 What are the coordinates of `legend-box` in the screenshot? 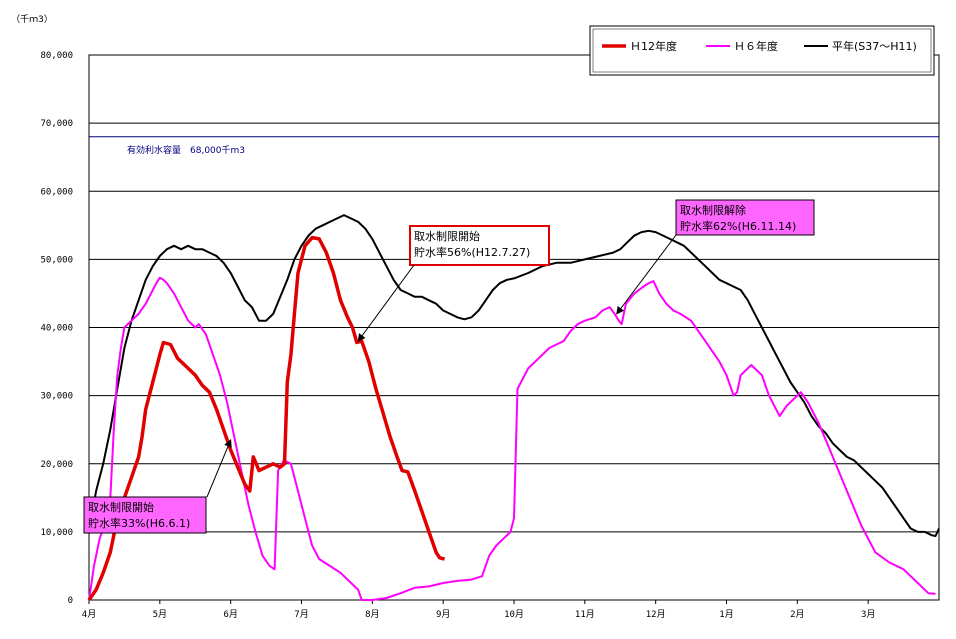 It's located at (762, 50).